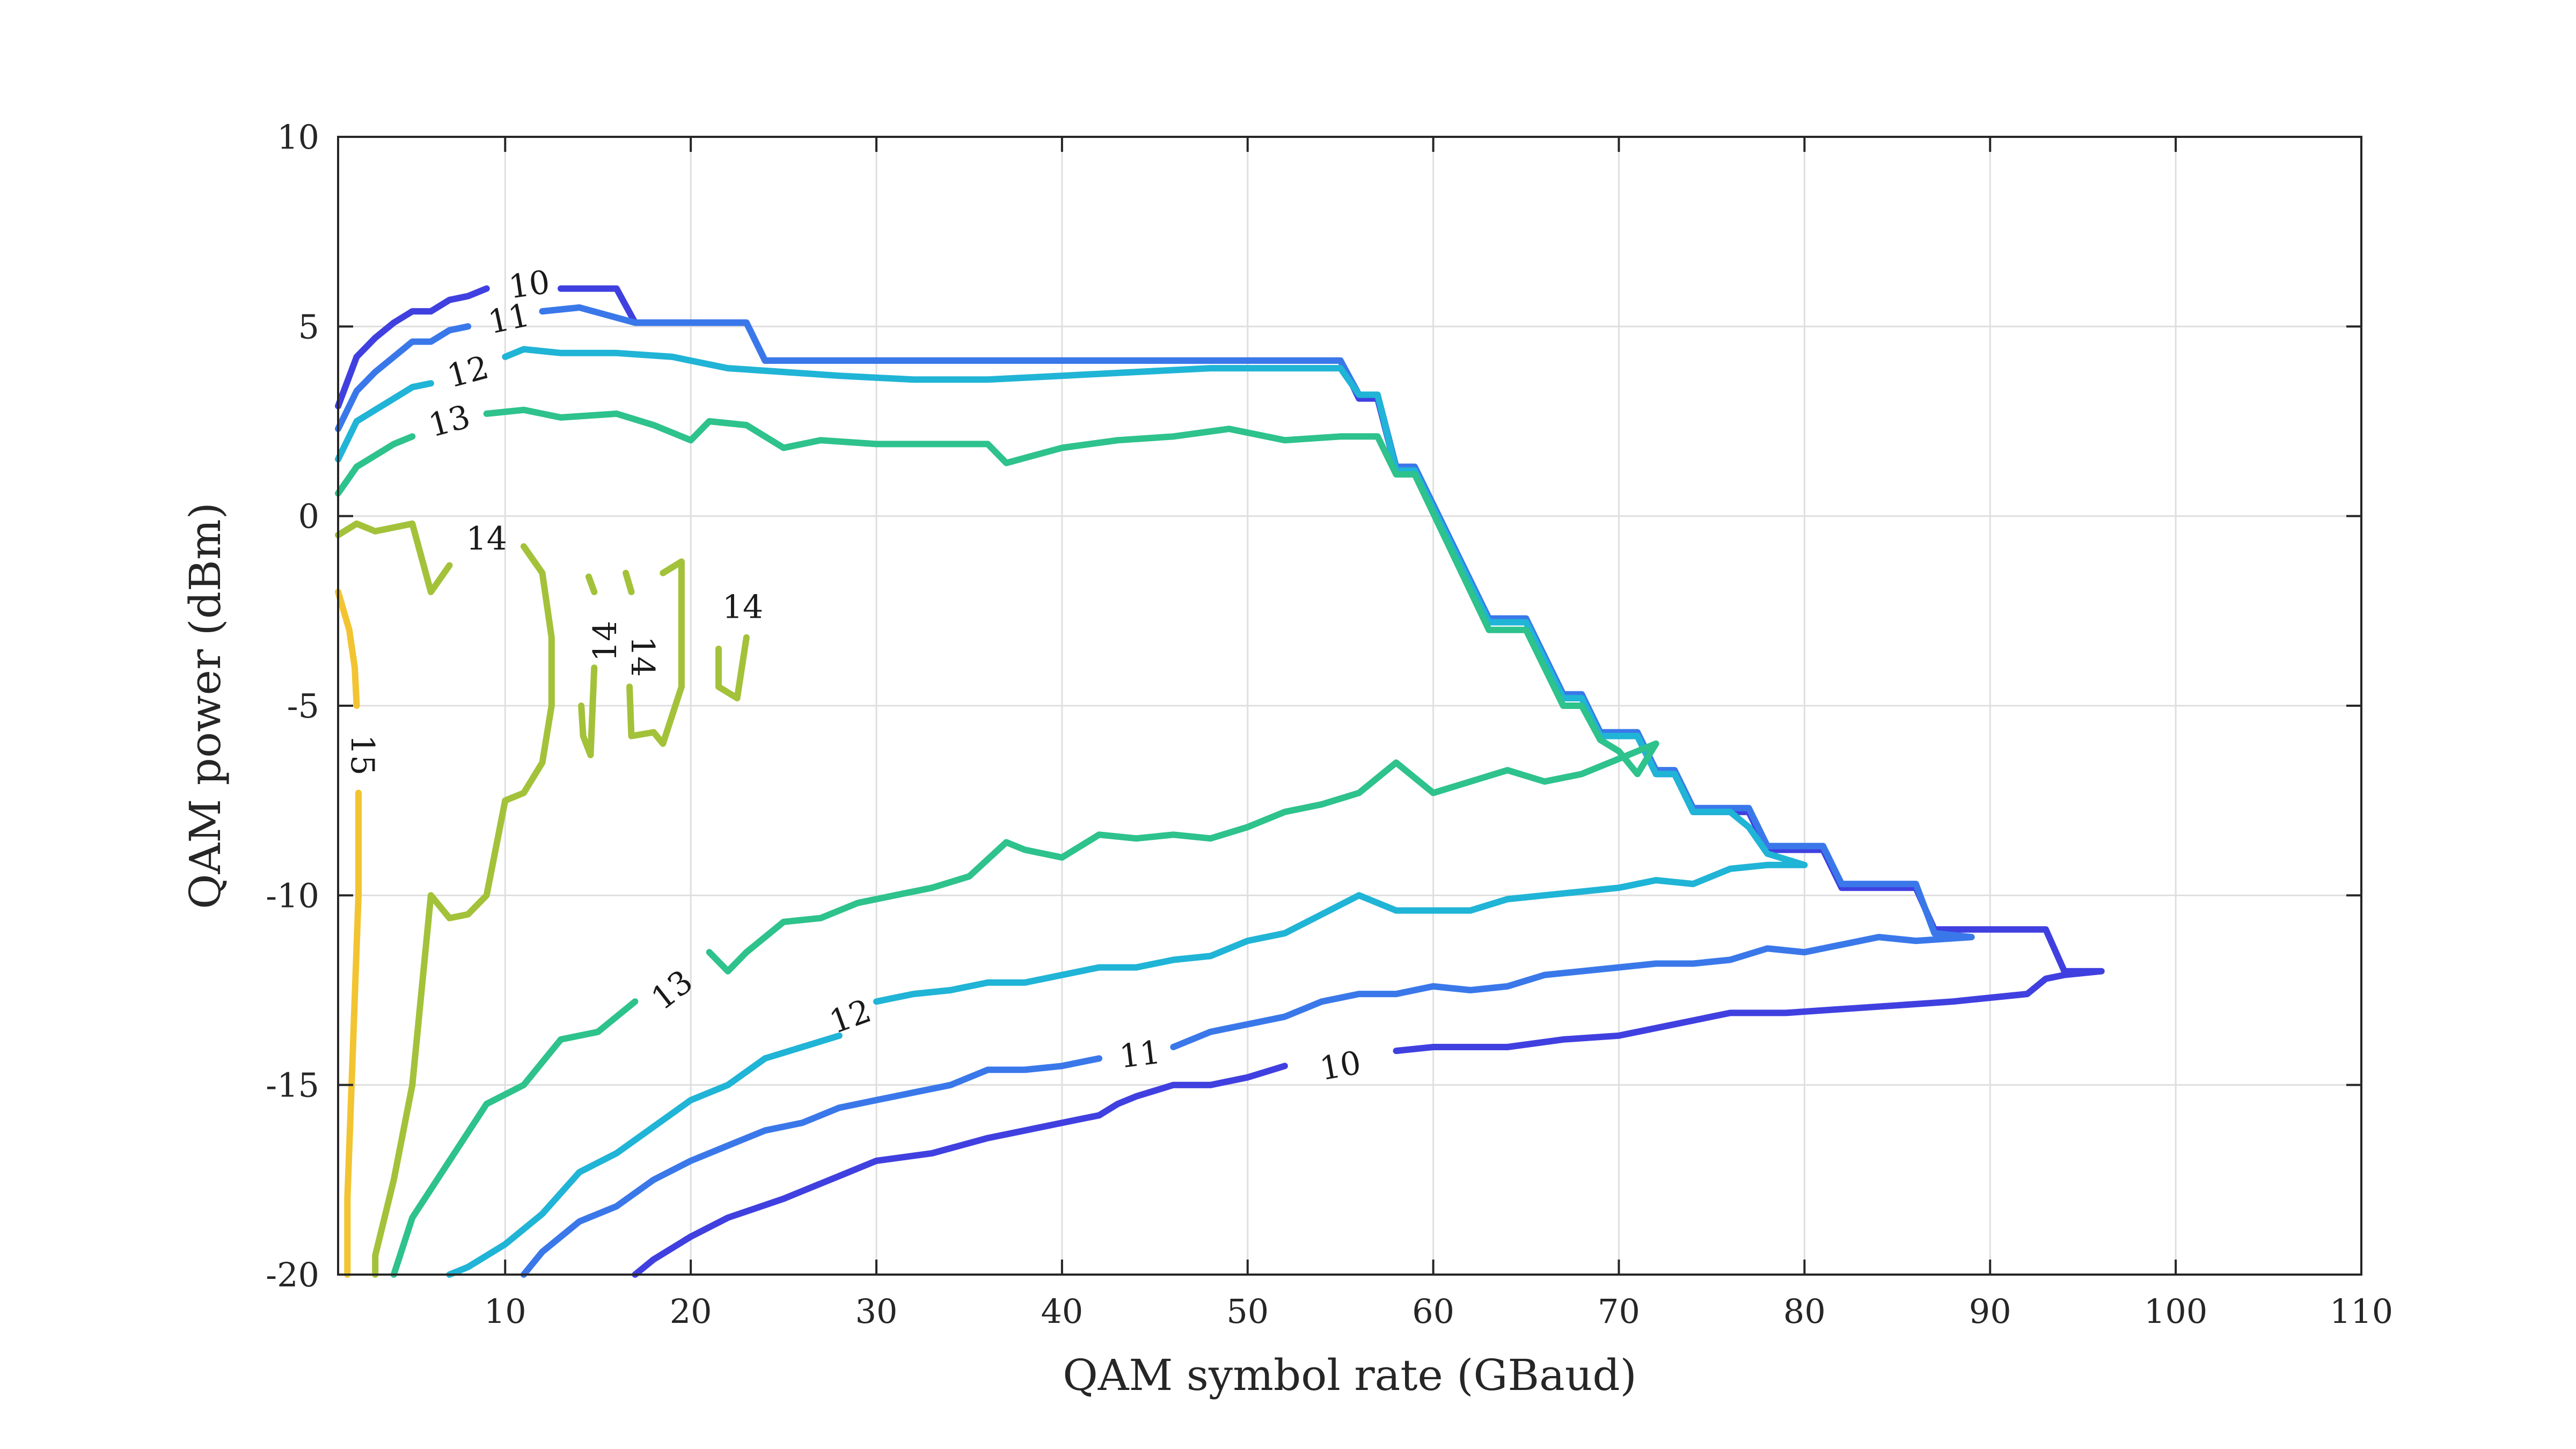 This screenshot has height=1449, width=2576. Describe the element at coordinates (1350, 1375) in the screenshot. I see `x-axis-label: QAM symbol rate (GBaud)` at that location.